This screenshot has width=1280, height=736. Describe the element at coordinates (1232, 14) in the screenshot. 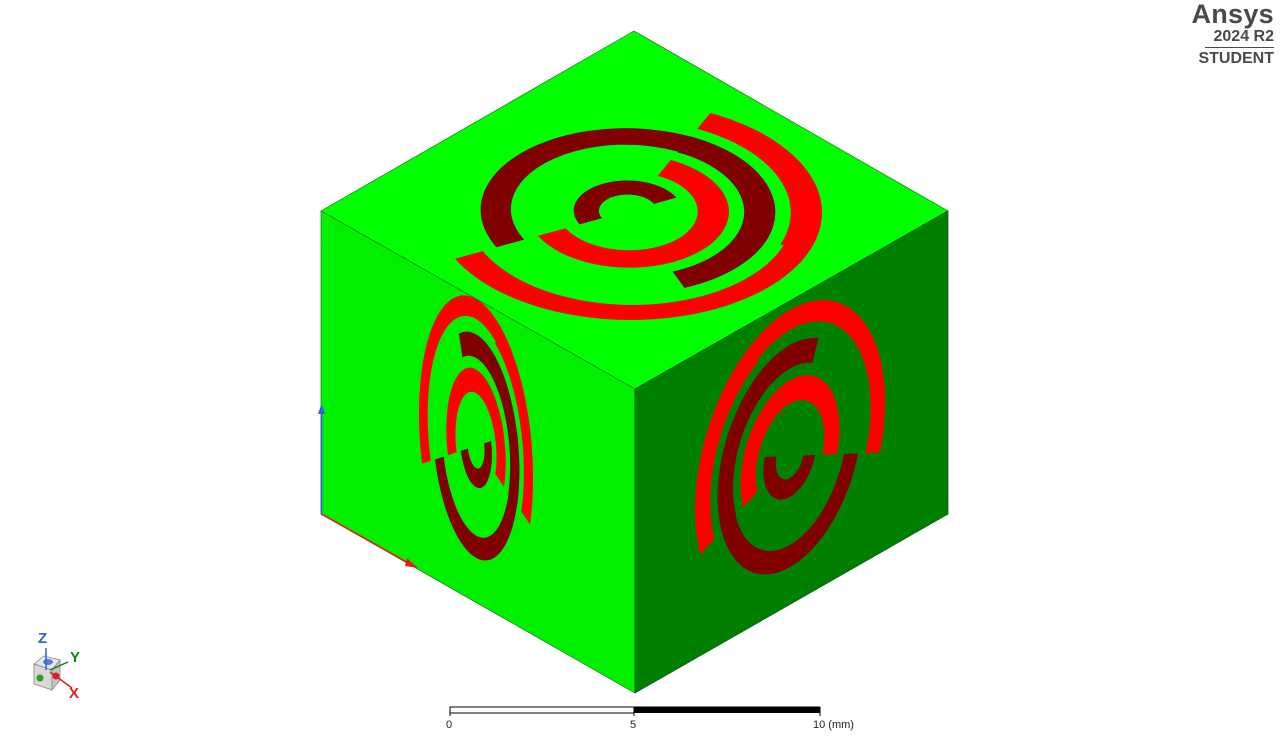

I see `brand-name: Ansys` at that location.